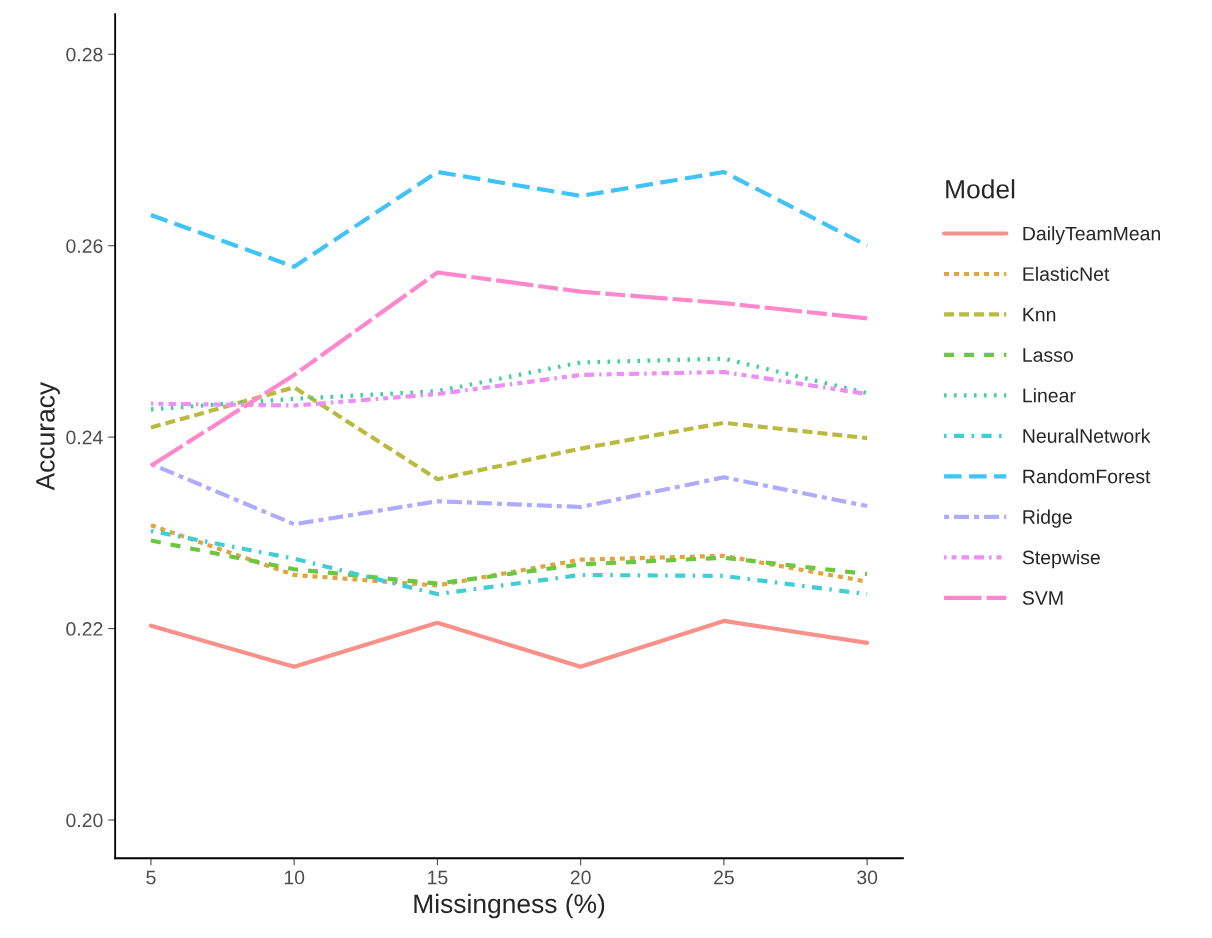 The image size is (1212, 938). I want to click on legend-label: RandomForest, so click(1087, 476).